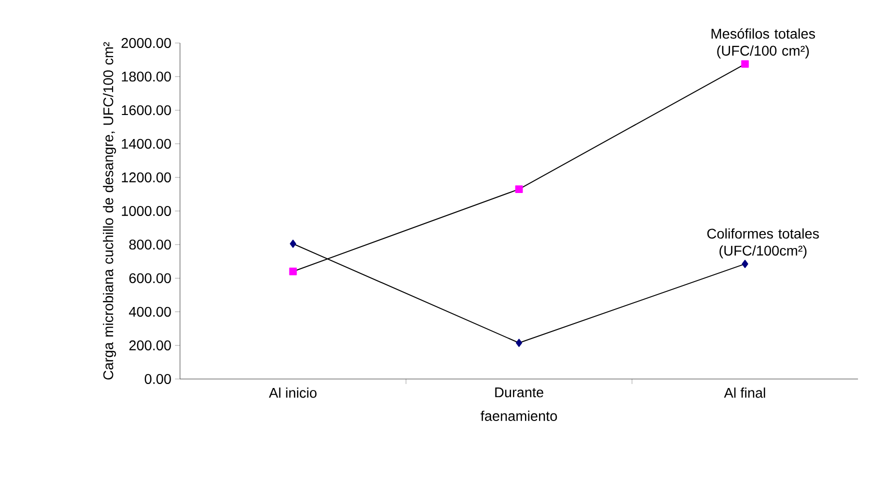 This screenshot has width=872, height=477. What do you see at coordinates (745, 393) in the screenshot?
I see `x-tick-label: Al final` at bounding box center [745, 393].